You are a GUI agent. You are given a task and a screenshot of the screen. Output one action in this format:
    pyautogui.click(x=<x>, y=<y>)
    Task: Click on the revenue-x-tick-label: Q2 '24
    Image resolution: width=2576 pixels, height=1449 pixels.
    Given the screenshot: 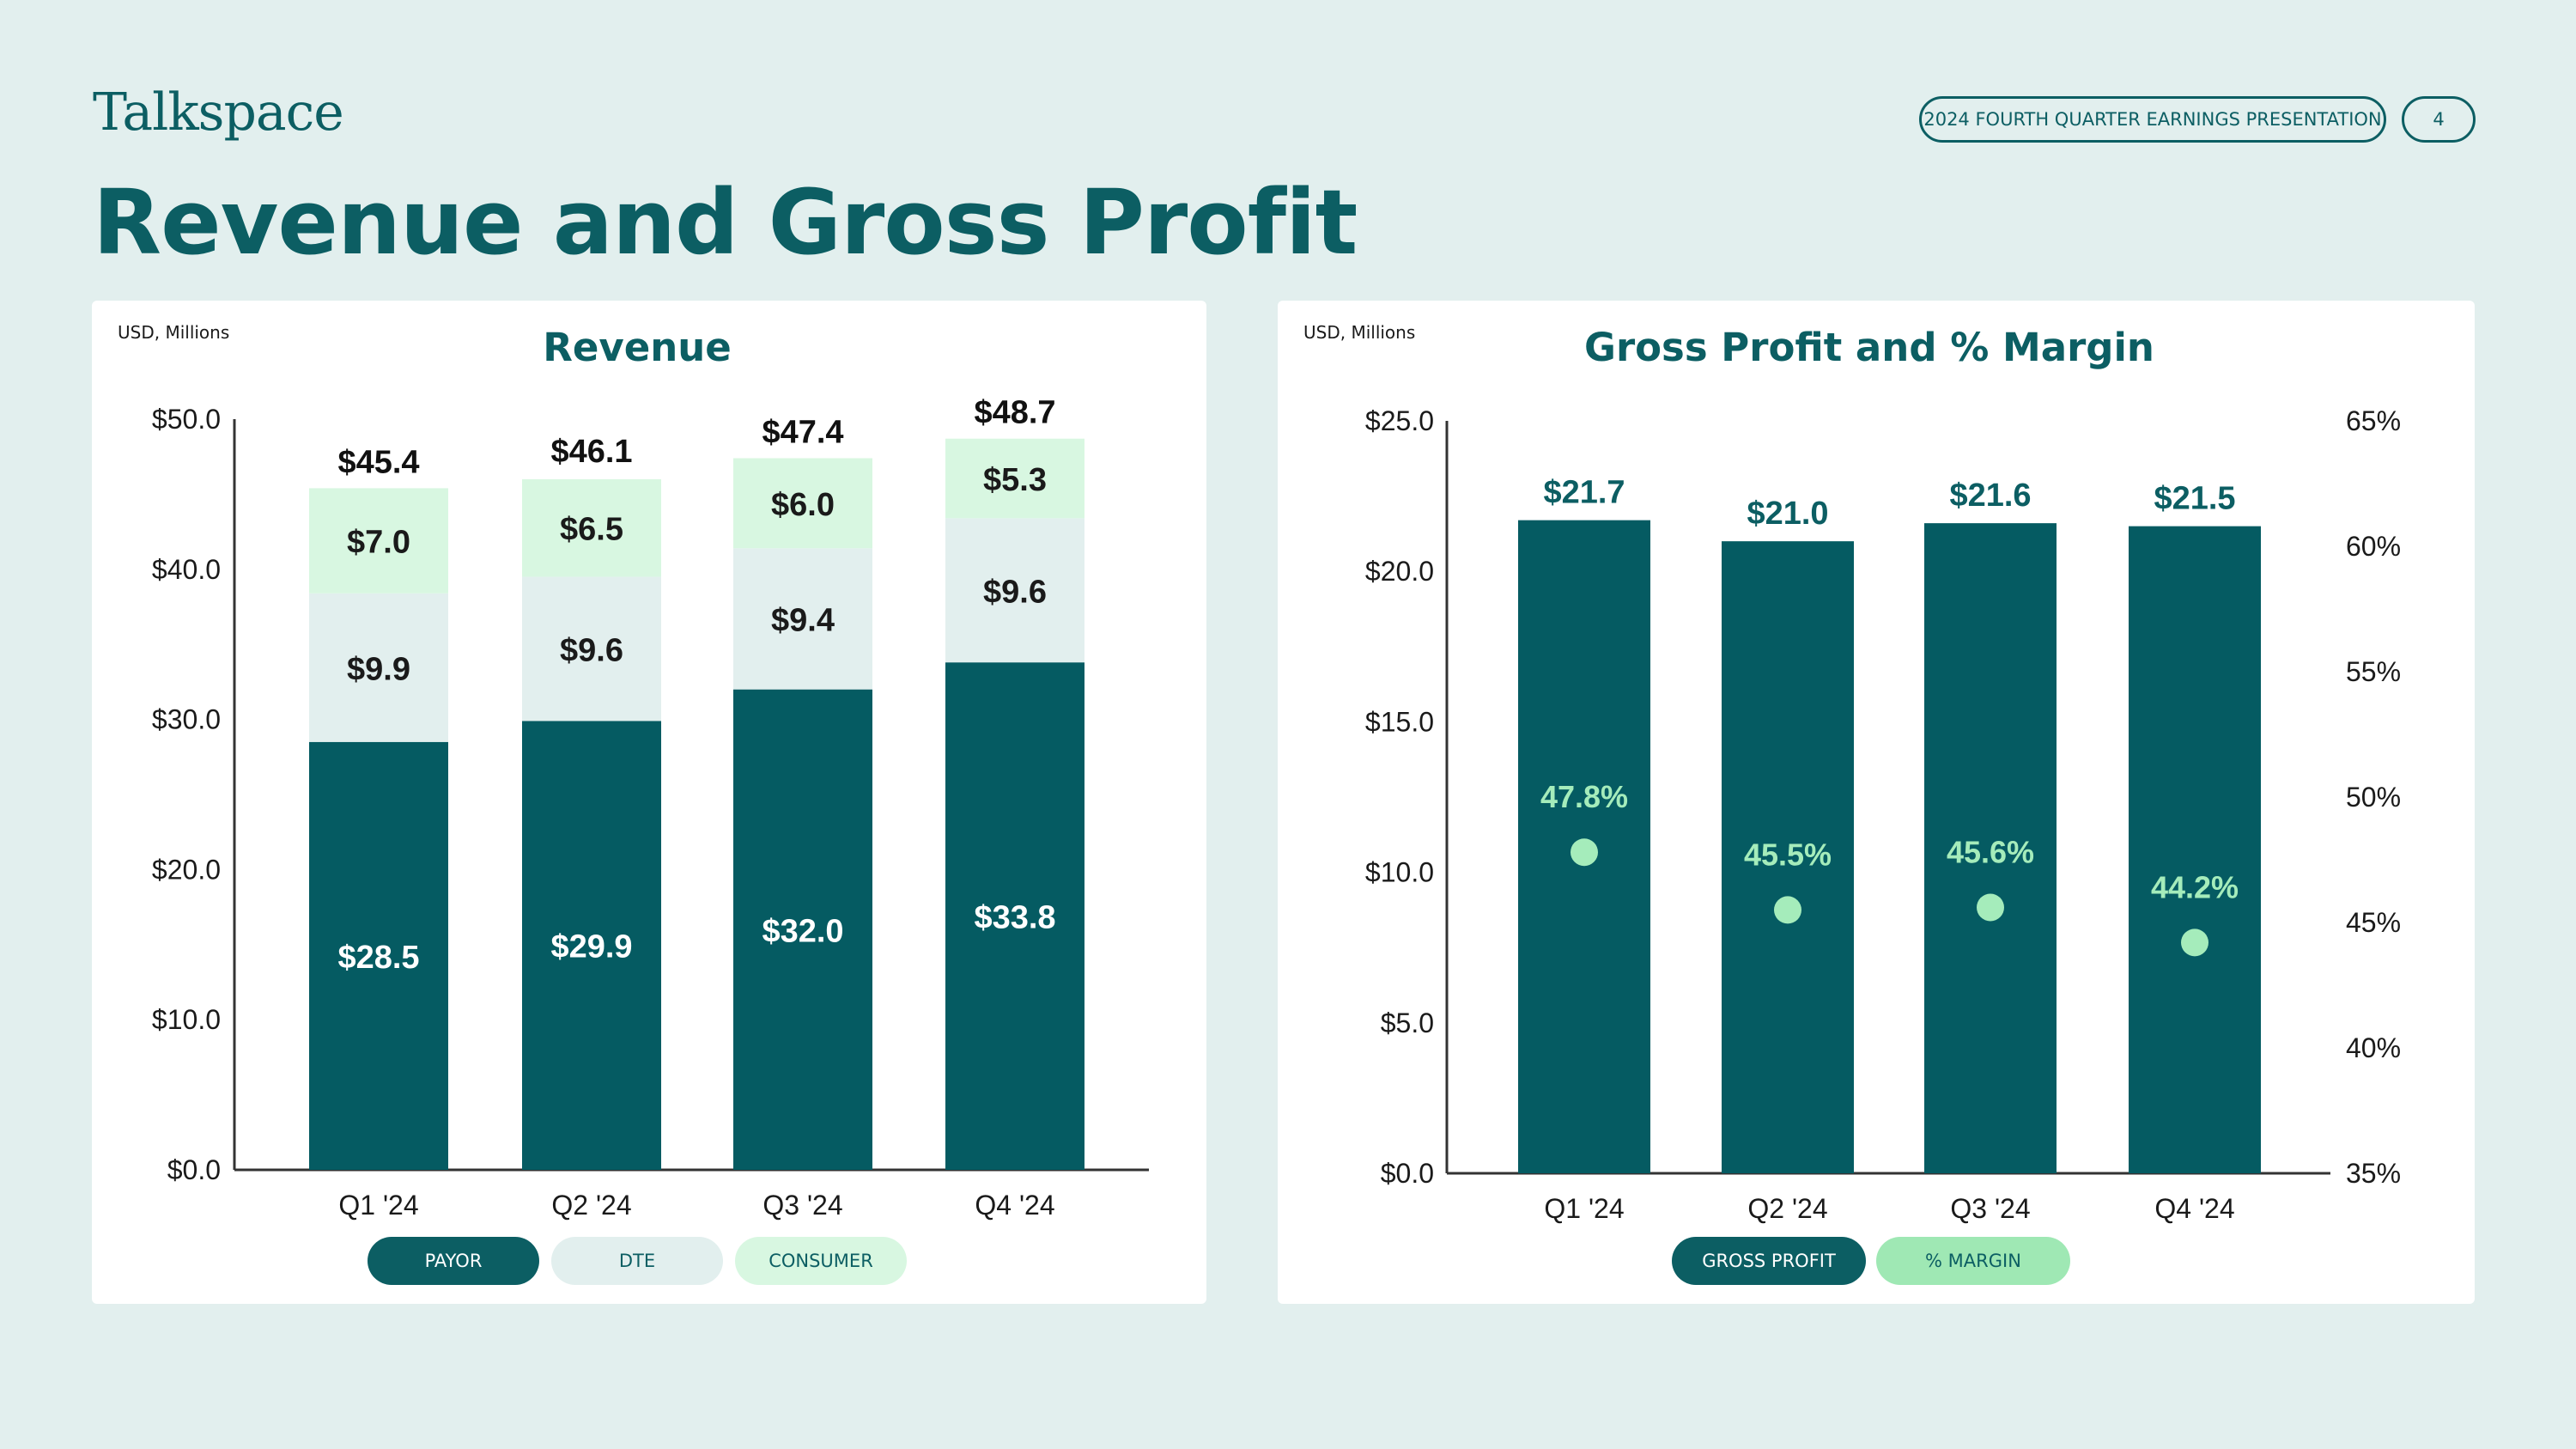 What is the action you would take?
    pyautogui.click(x=591, y=1205)
    